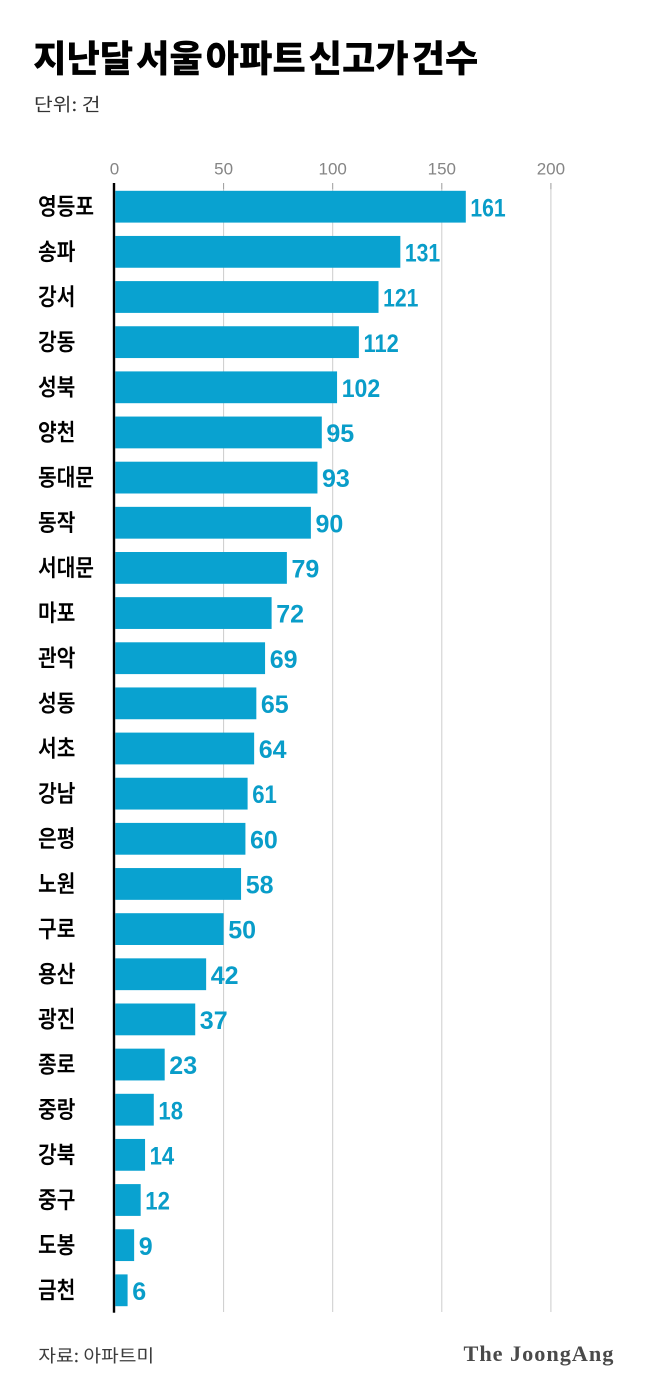  I want to click on svg-text: 23, so click(183, 1066).